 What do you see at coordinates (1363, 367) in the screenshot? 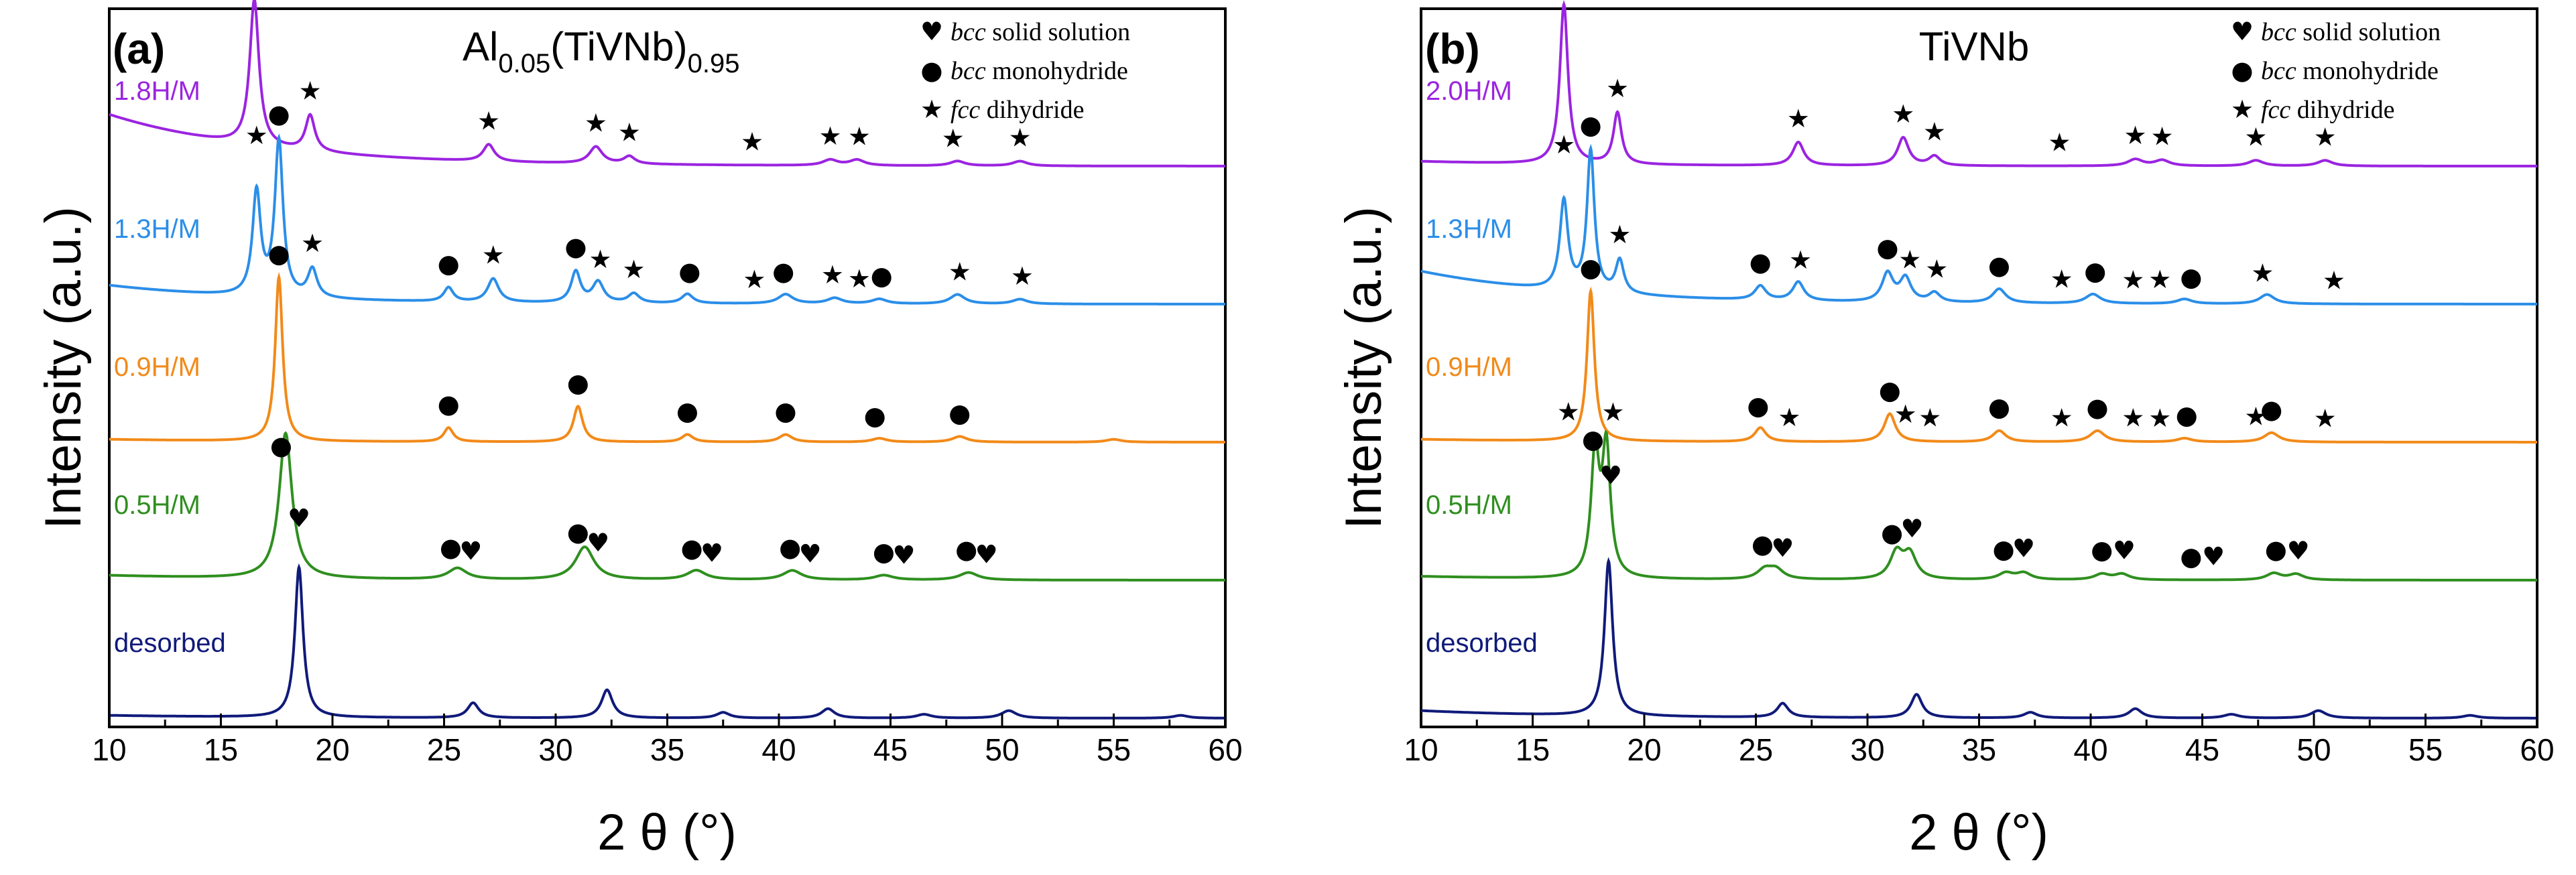
I see `panel-b-y-axis-title: Intensity (a.u.)` at bounding box center [1363, 367].